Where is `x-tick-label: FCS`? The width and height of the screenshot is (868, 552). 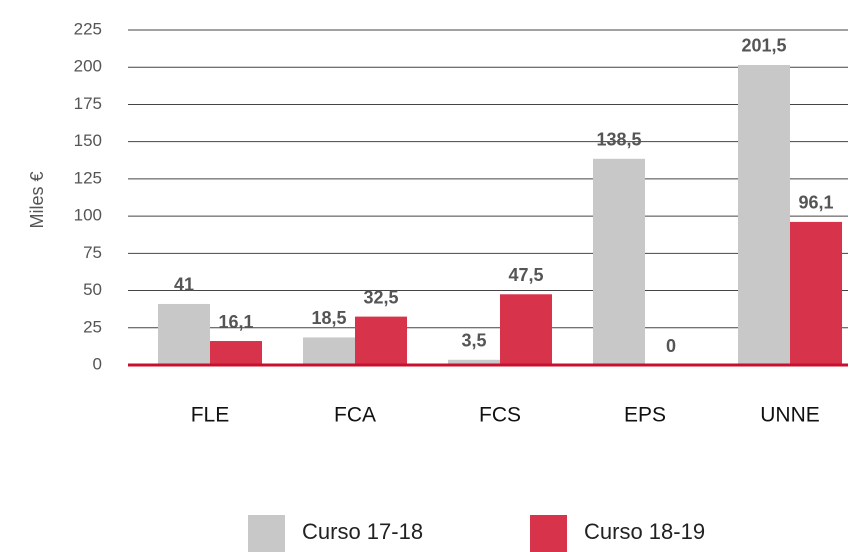 x-tick-label: FCS is located at coordinates (500, 415).